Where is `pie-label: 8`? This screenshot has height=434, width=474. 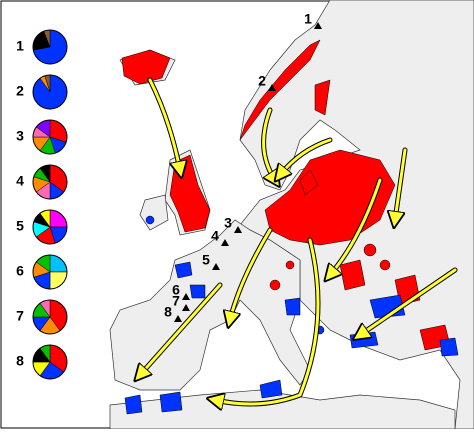
pie-label: 8 is located at coordinates (20, 361).